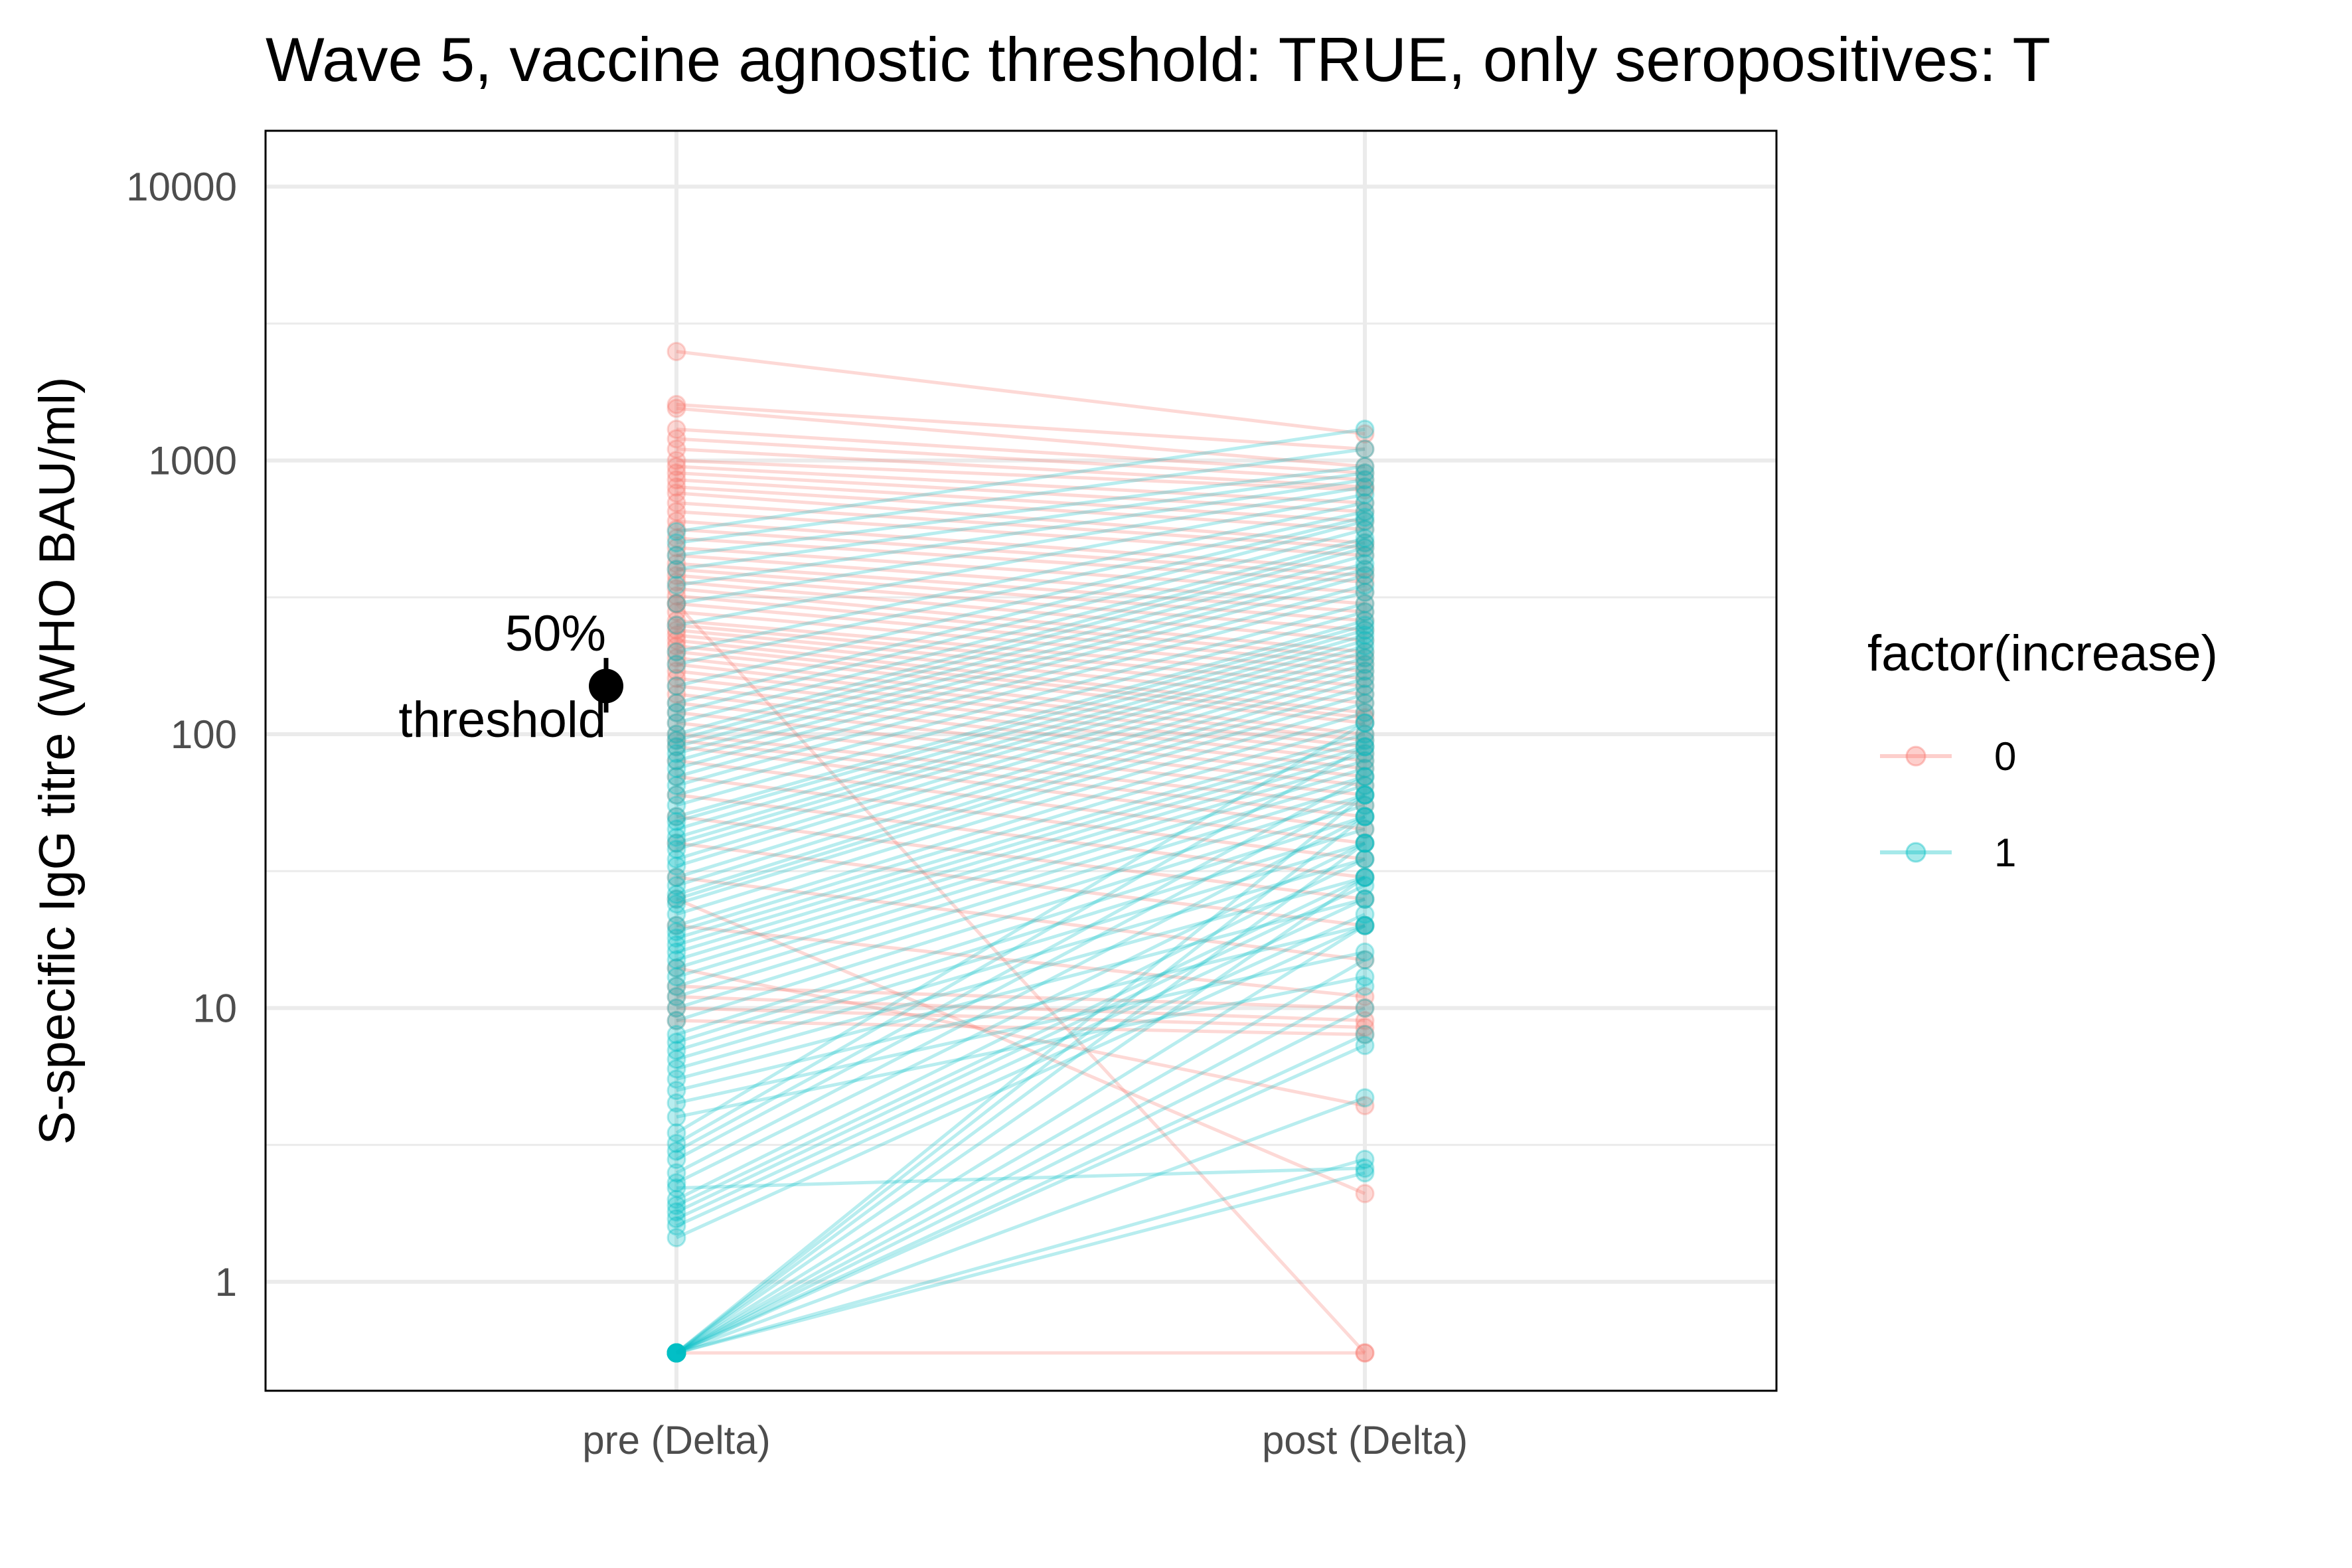 The width and height of the screenshot is (2352, 1568). I want to click on series-1-point-27-pre, so click(676, 843).